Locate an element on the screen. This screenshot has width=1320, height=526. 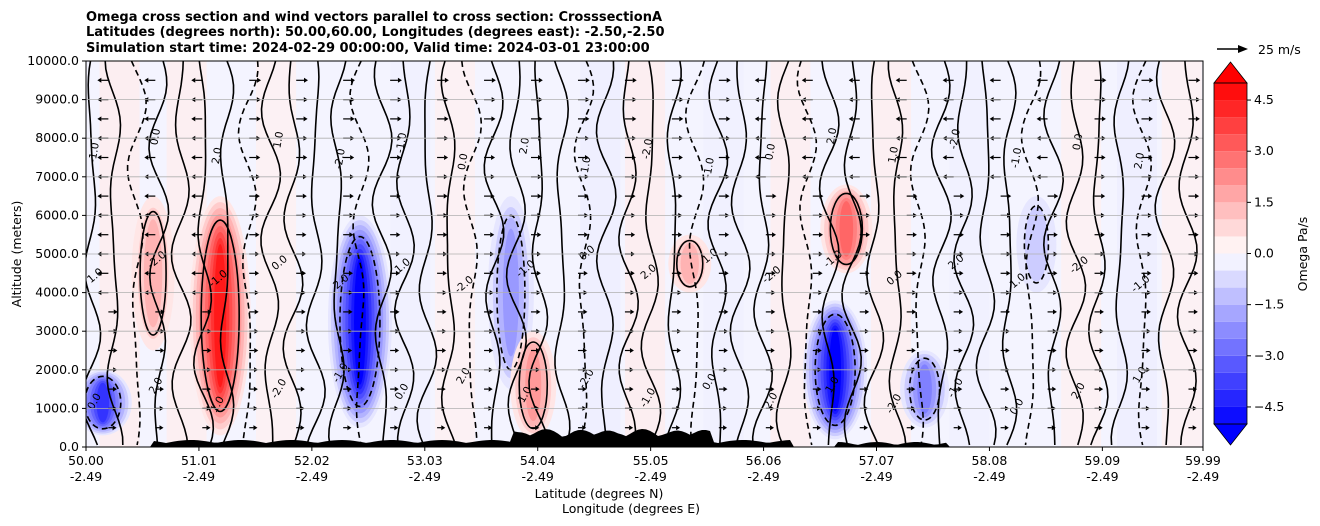
quiver-key-arrow-head is located at coordinates (1243, 49).